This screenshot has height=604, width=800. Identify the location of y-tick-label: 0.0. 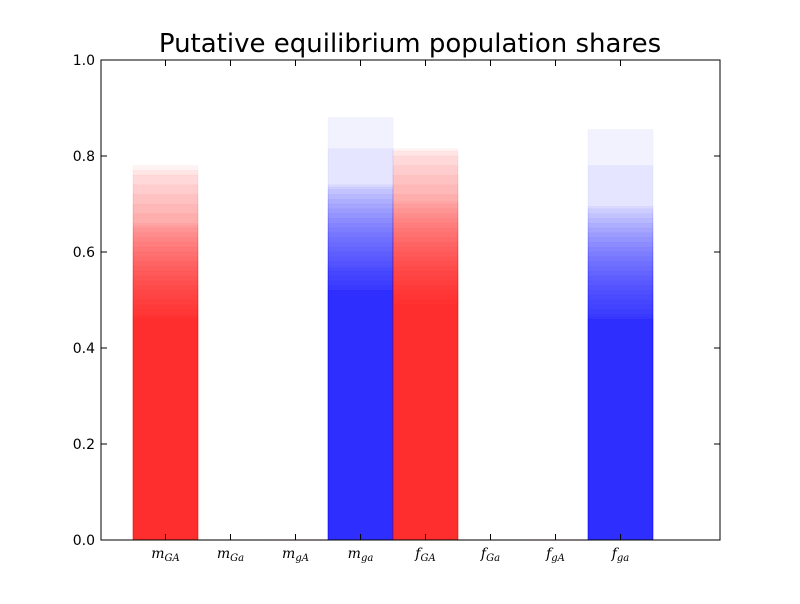
(84, 541).